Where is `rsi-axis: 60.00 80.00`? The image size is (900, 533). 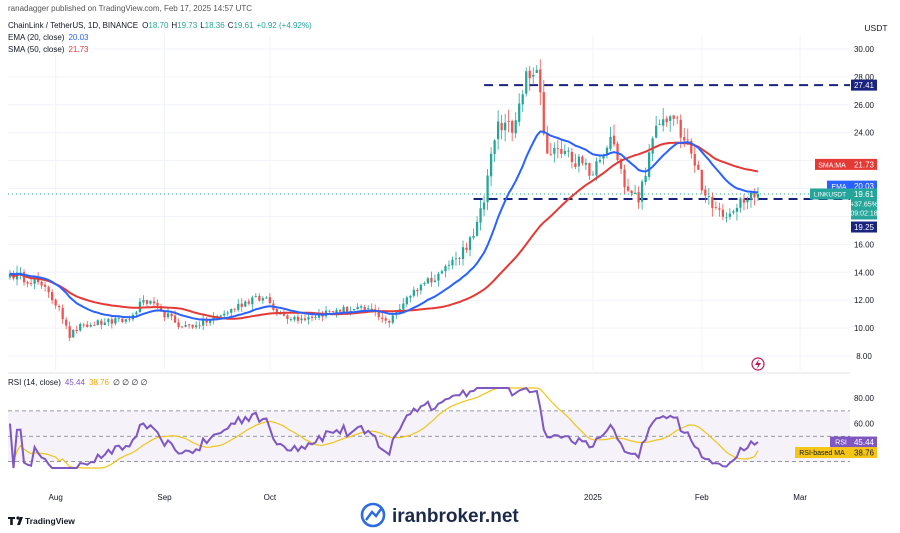 rsi-axis: 60.00 80.00 is located at coordinates (864, 411).